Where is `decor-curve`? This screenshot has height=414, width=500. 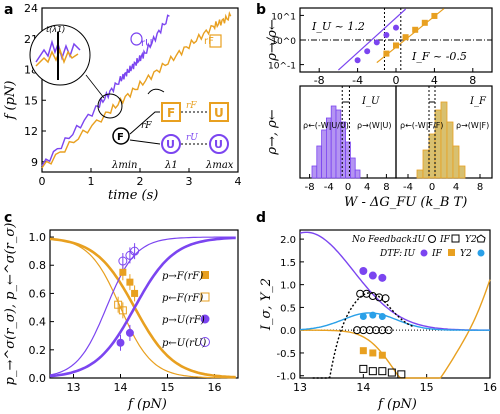 decor-curve is located at coordinates (156, 91).